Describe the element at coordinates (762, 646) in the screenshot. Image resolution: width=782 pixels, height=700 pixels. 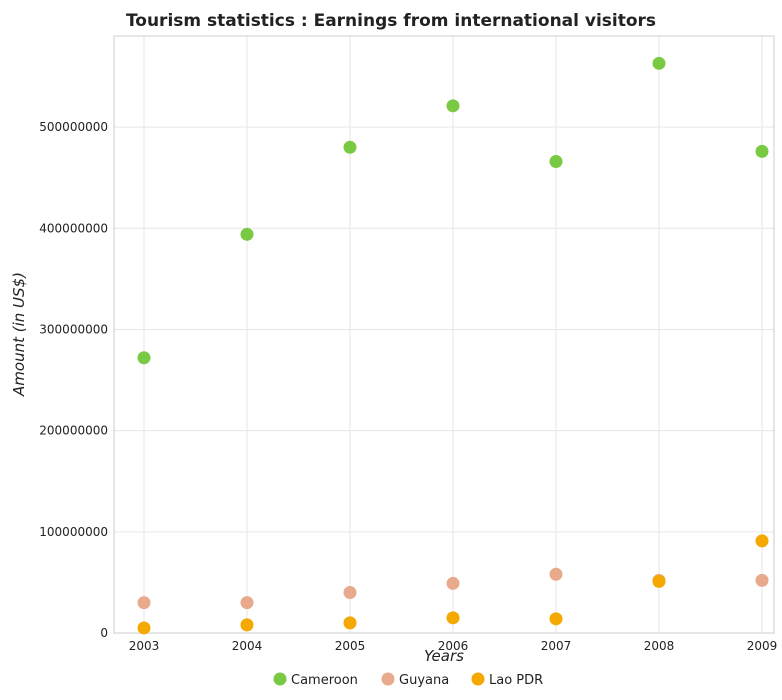
I see `x-tick-label: 2009` at that location.